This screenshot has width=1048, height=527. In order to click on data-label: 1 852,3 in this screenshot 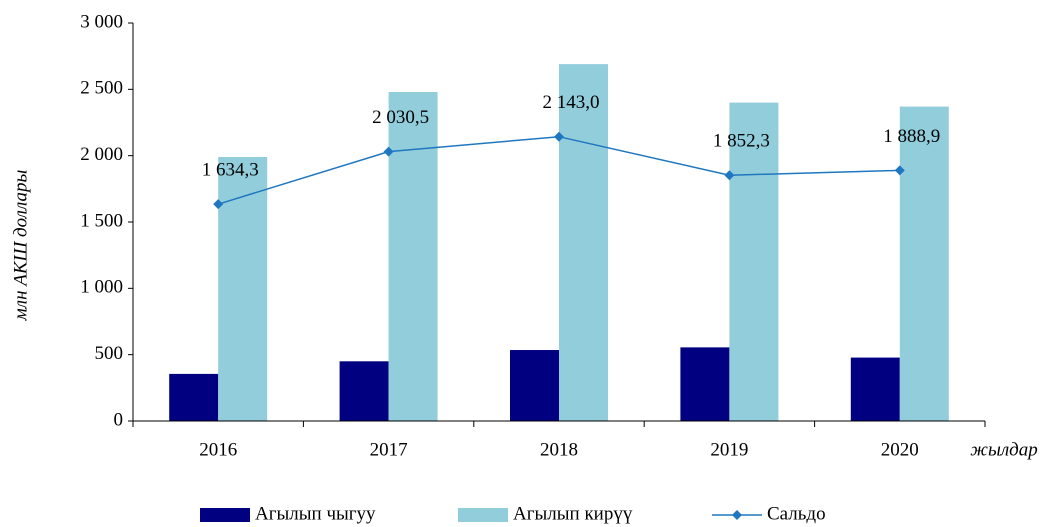, I will do `click(741, 141)`.